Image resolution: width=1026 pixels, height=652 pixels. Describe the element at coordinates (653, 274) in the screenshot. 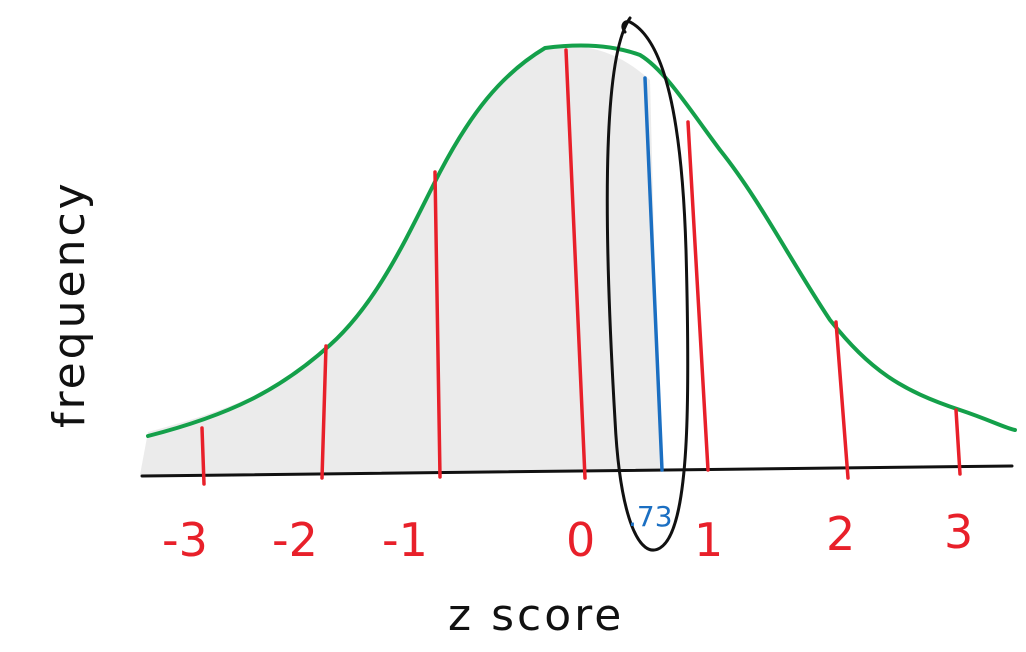

I see `marked-value-line` at that location.